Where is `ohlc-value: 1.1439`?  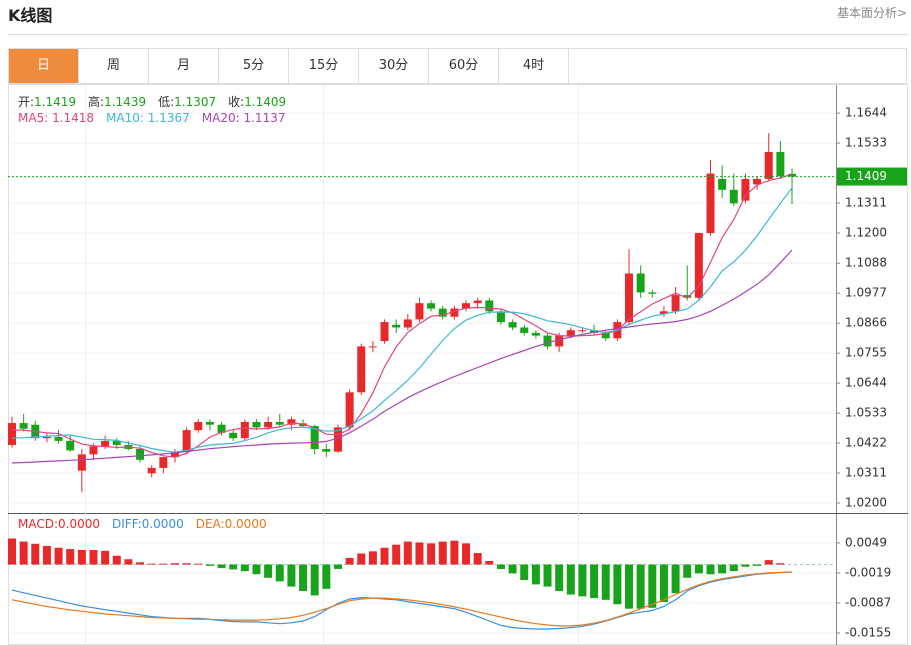 ohlc-value: 1.1439 is located at coordinates (125, 102).